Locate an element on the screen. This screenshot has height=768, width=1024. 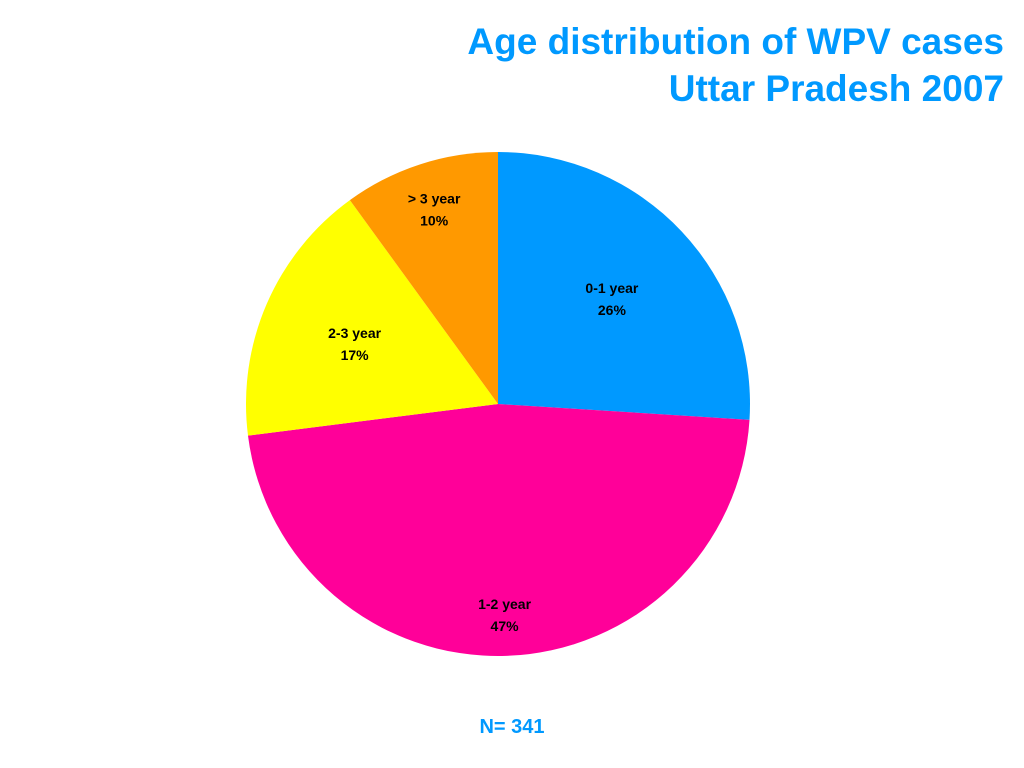
slice-label-0-1-year: 0-1 year is located at coordinates (611, 288).